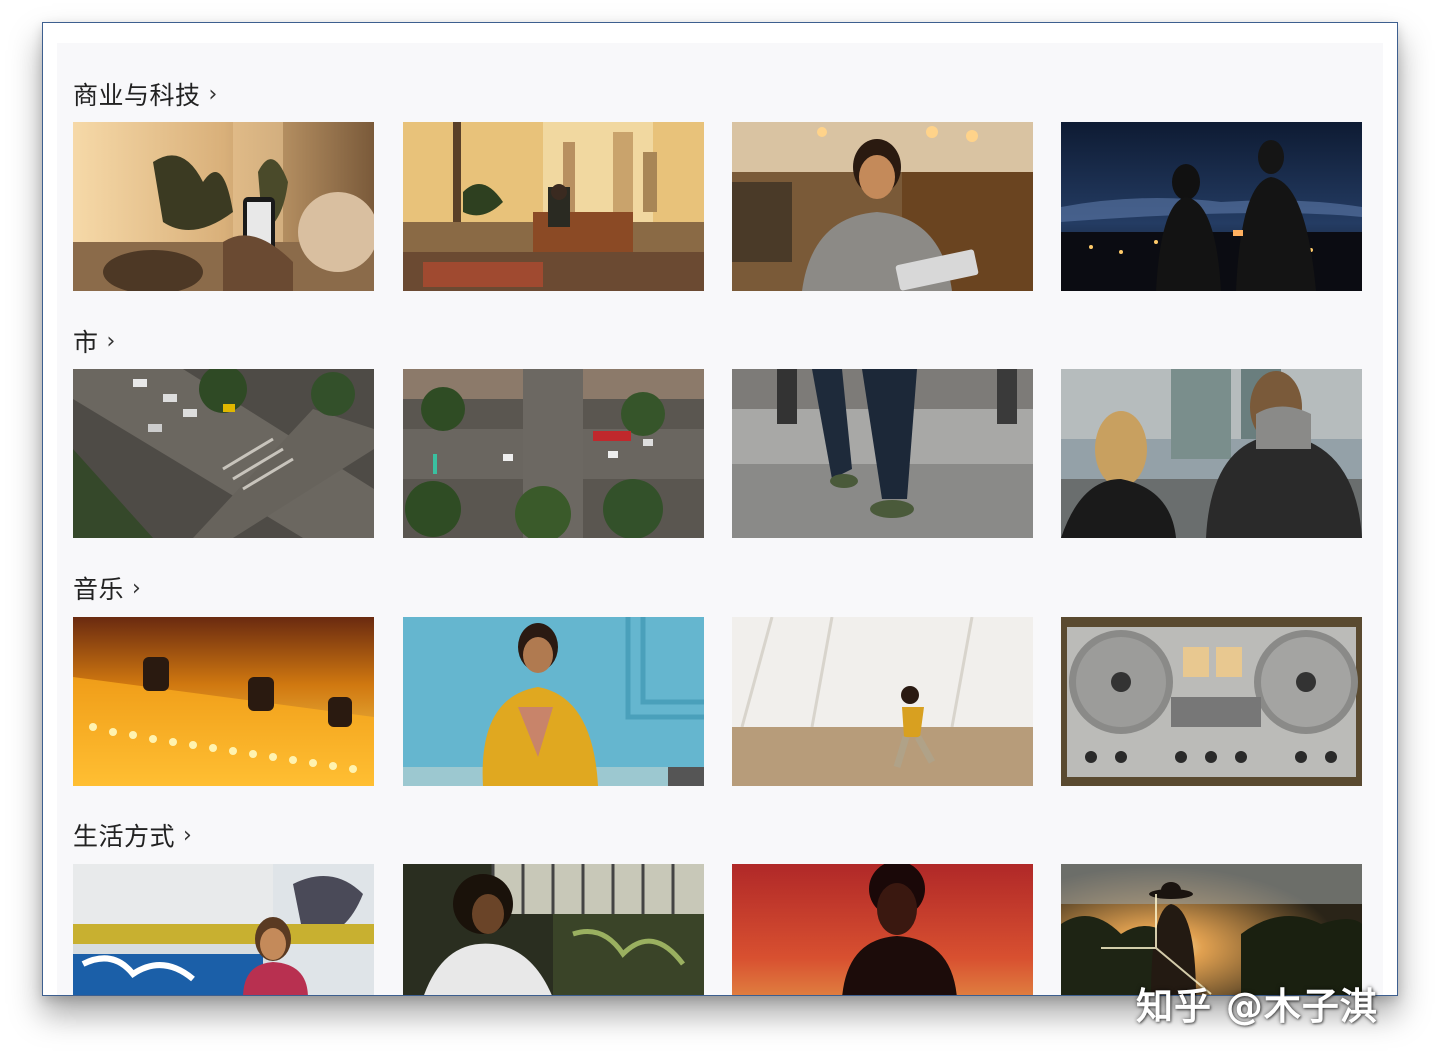 This screenshot has width=1440, height=1058. Describe the element at coordinates (223, 453) in the screenshot. I see `thumb-aerial-intersection` at that location.